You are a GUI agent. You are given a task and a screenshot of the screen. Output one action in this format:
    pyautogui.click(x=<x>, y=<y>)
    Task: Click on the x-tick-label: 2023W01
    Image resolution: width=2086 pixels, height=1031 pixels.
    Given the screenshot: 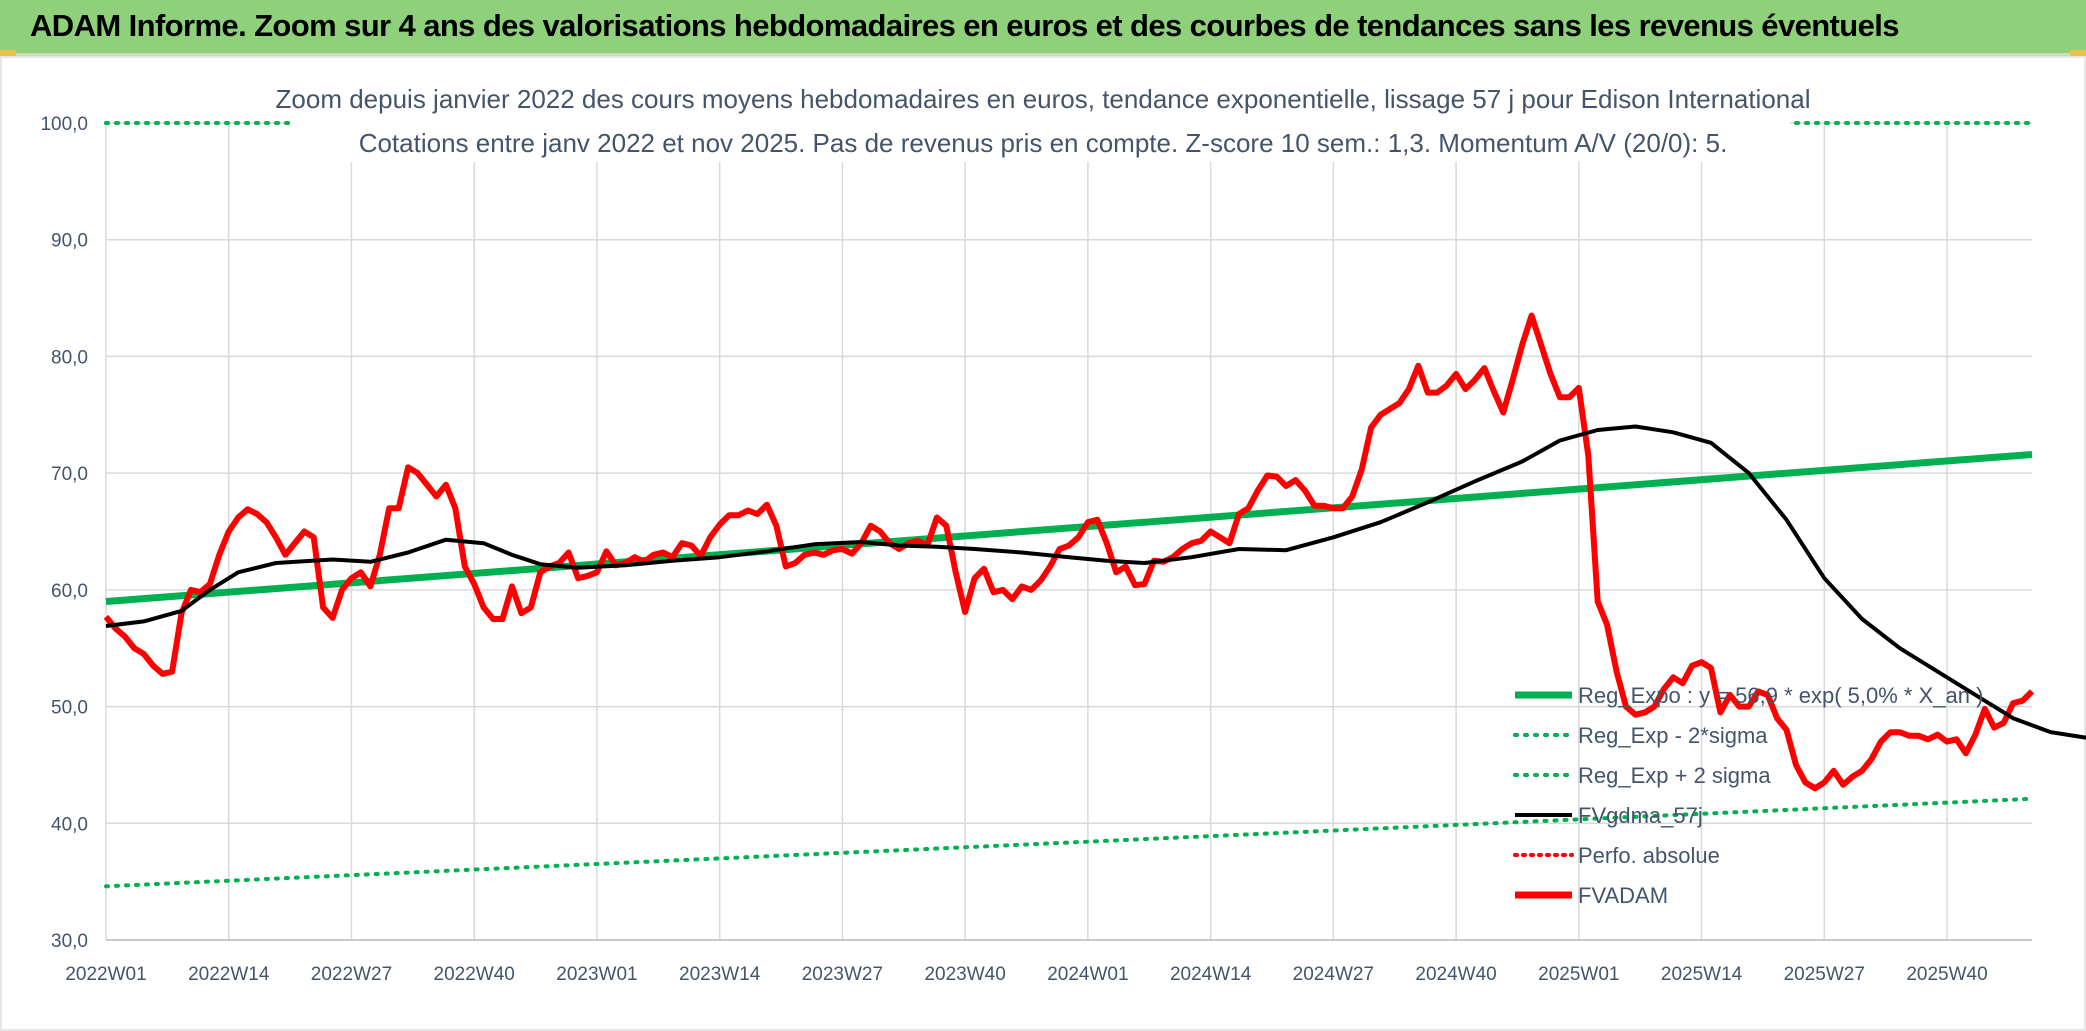 What is the action you would take?
    pyautogui.click(x=596, y=974)
    